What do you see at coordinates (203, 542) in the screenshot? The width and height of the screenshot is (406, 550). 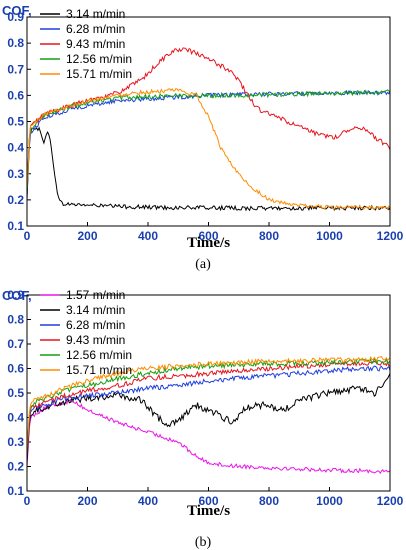 I see `panel-b-label: (b)` at bounding box center [203, 542].